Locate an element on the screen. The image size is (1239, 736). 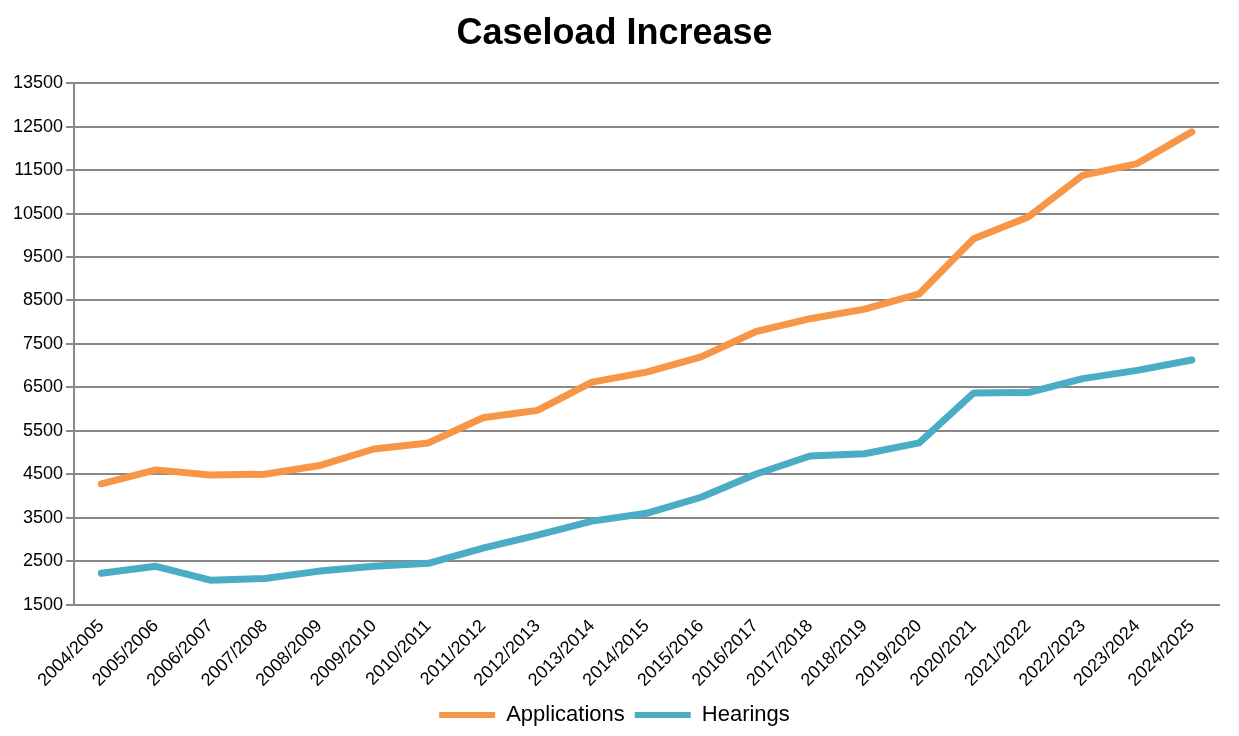
y-tick-label: 4500 is located at coordinates (43, 473).